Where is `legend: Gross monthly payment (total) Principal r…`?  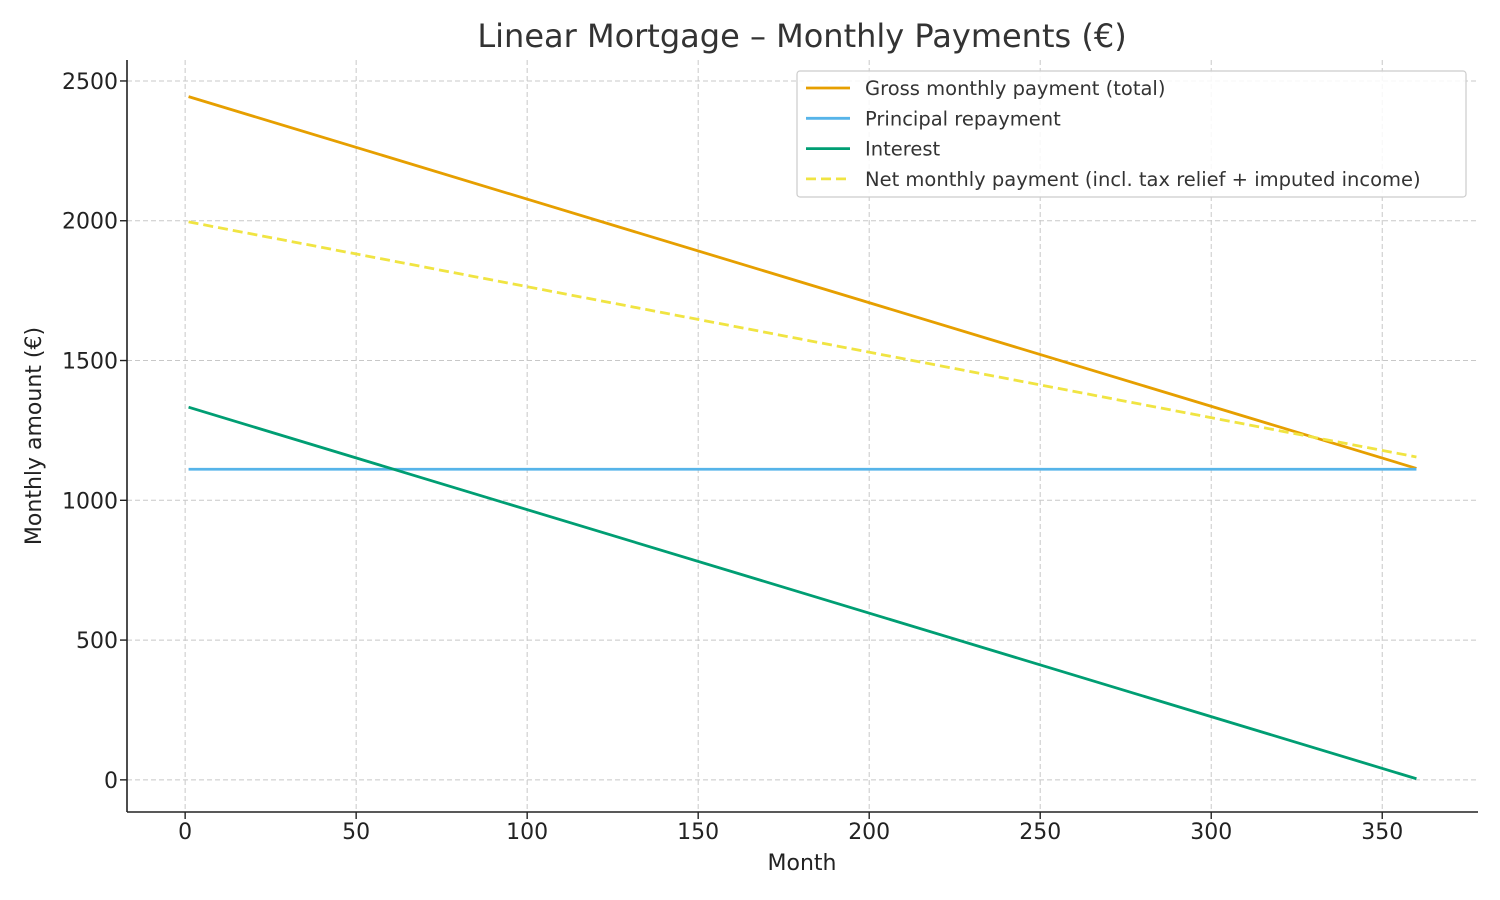
legend: Gross monthly payment (total) Principal r… is located at coordinates (1131, 134).